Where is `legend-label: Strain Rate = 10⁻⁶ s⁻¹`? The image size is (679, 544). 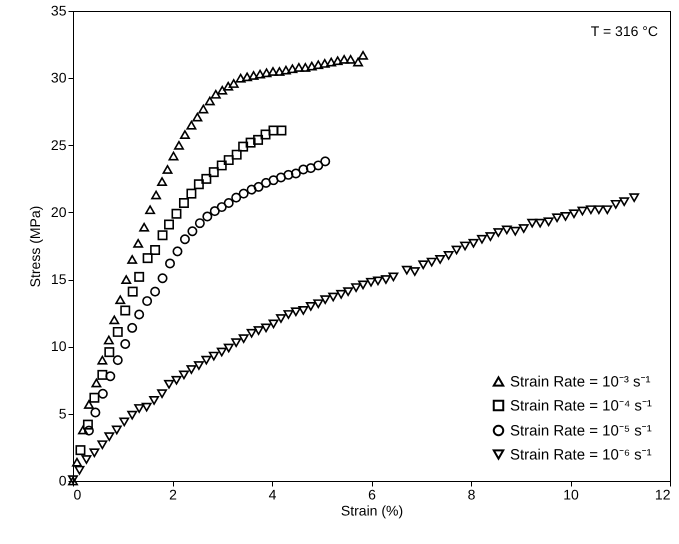
legend-label: Strain Rate = 10⁻⁶ s⁻¹ is located at coordinates (581, 455).